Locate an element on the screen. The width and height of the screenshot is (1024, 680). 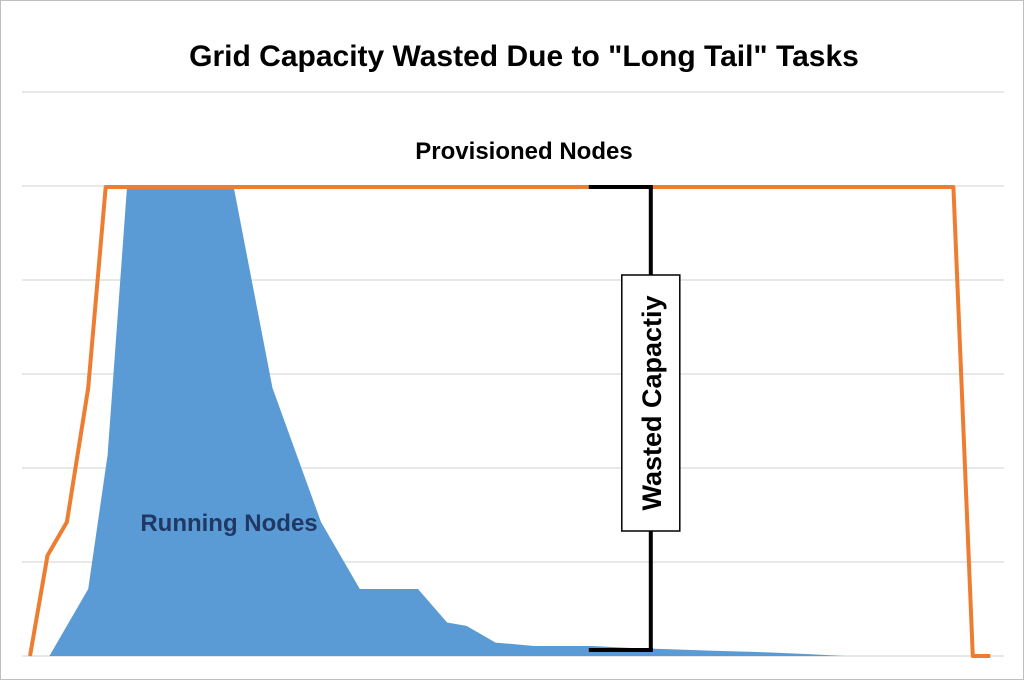
running-nodes-label: Running Nodes is located at coordinates (228, 523).